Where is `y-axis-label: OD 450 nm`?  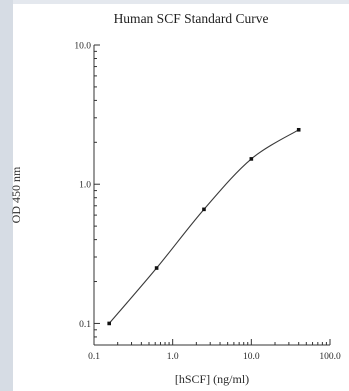
y-axis-label: OD 450 nm is located at coordinates (16, 194).